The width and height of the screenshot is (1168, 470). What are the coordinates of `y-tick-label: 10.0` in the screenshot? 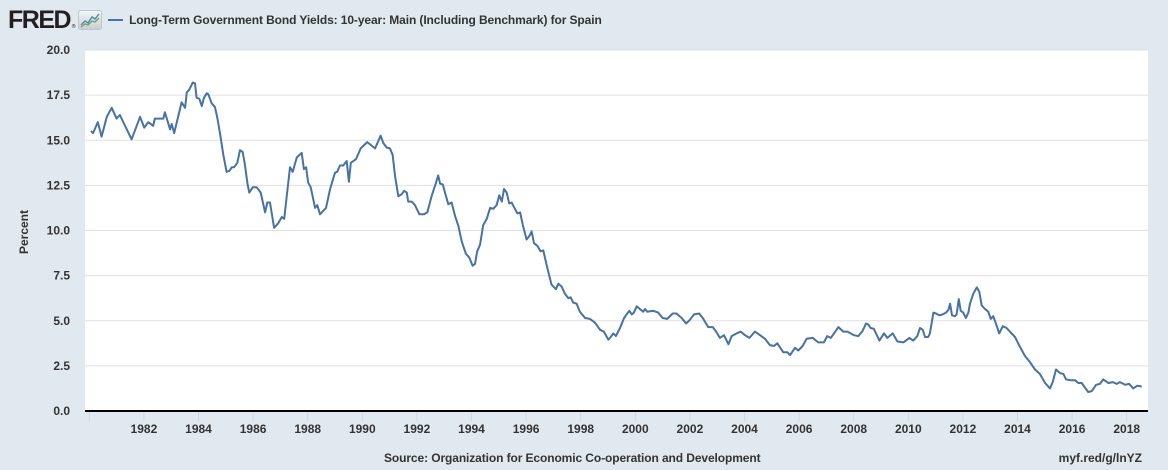 It's located at (59, 231).